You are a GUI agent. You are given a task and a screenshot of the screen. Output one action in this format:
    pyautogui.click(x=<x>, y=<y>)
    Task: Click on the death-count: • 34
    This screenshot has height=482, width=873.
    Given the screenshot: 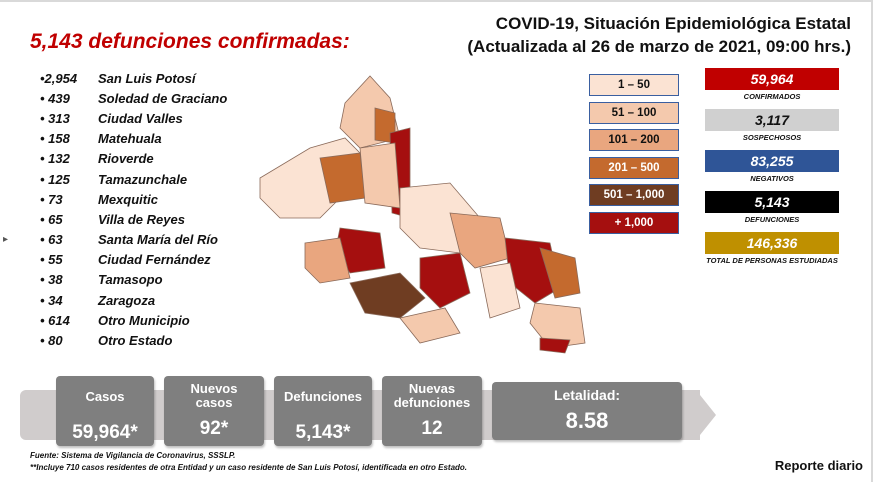 What is the action you would take?
    pyautogui.click(x=51, y=300)
    